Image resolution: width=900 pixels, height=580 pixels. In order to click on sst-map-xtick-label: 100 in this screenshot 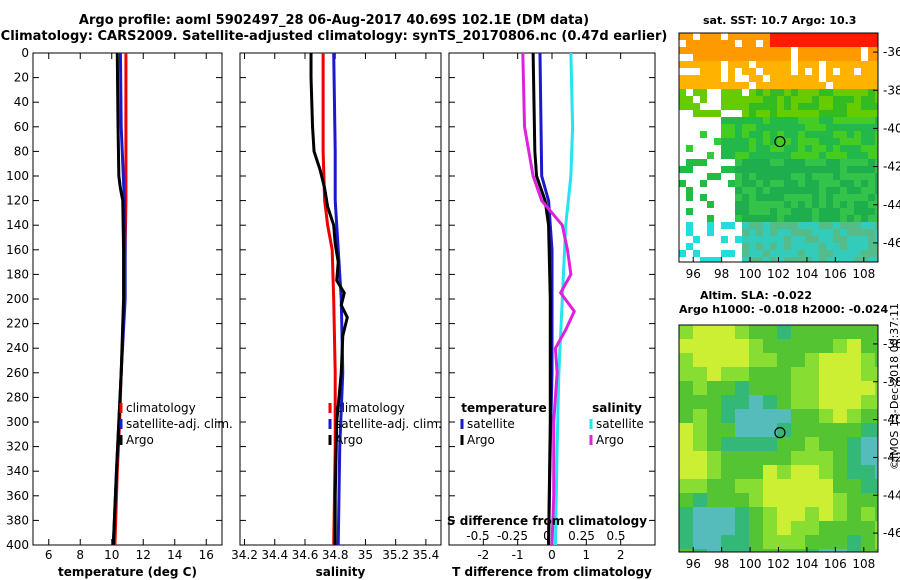, I will do `click(750, 274)`.